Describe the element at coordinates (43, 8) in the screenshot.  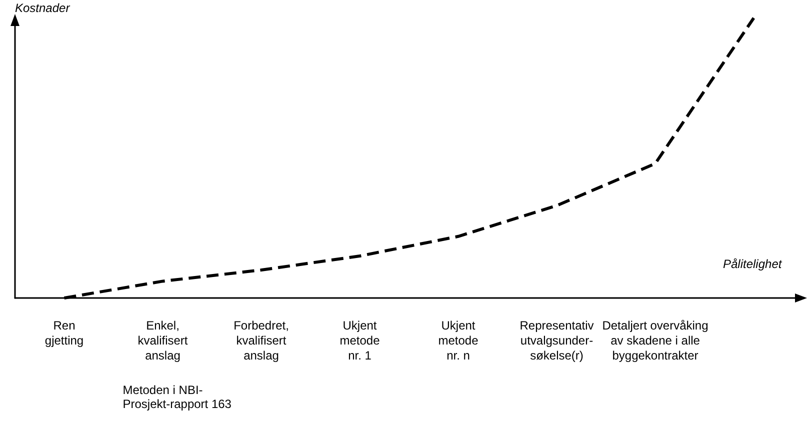
I see `y-axis-title: Kostnader` at that location.